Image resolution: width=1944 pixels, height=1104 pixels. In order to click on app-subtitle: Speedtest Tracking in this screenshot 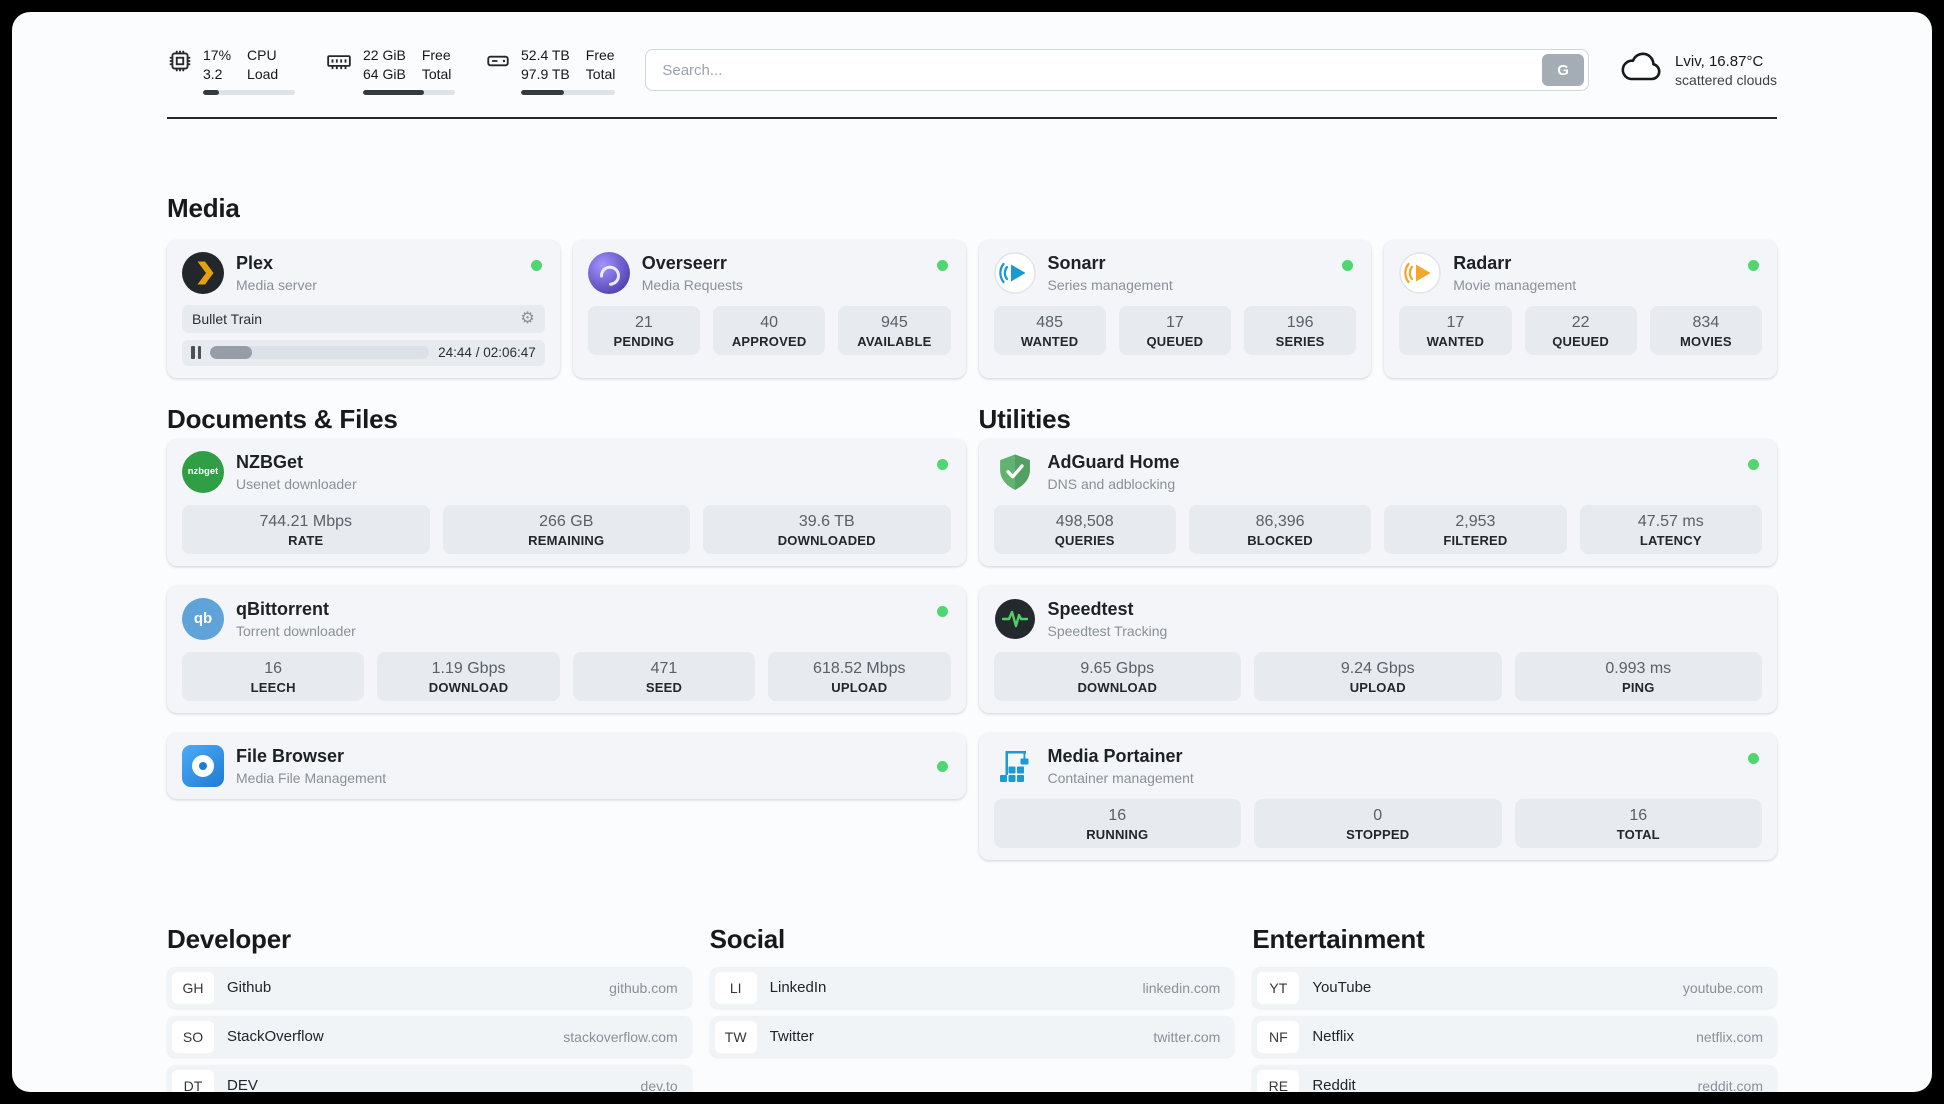, I will do `click(1107, 630)`.